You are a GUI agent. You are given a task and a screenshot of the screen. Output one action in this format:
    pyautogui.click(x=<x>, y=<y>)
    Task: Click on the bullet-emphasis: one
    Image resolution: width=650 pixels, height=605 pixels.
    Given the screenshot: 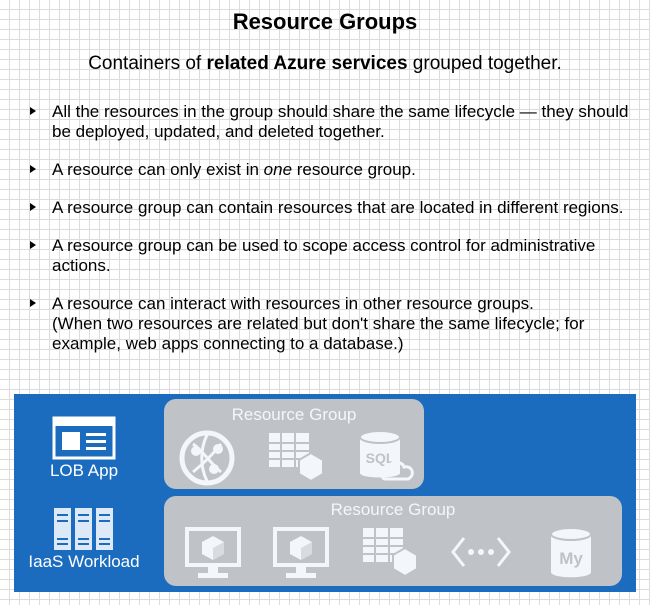 What is the action you would take?
    pyautogui.click(x=278, y=169)
    